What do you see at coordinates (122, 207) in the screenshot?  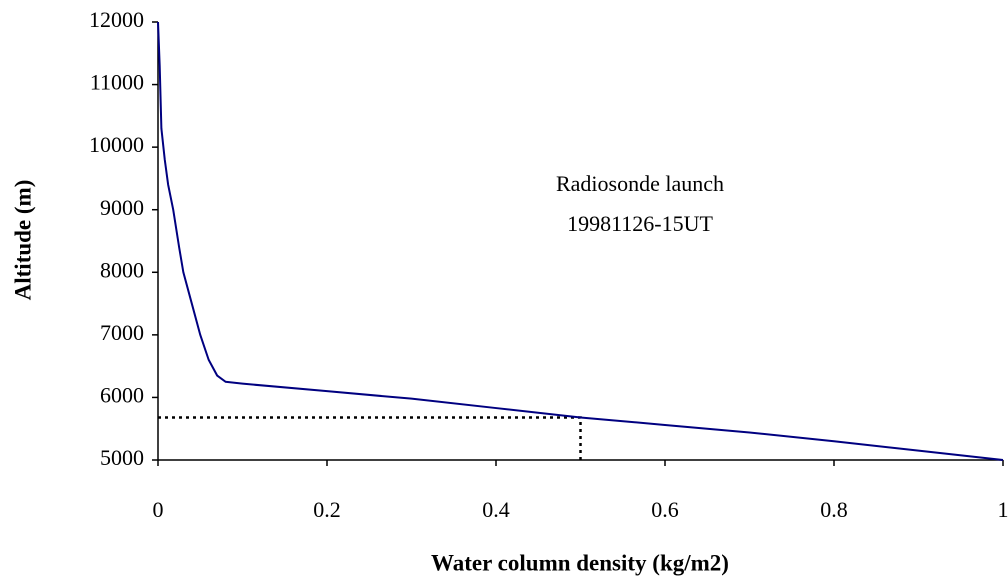 I see `y-tick-label: 9000` at bounding box center [122, 207].